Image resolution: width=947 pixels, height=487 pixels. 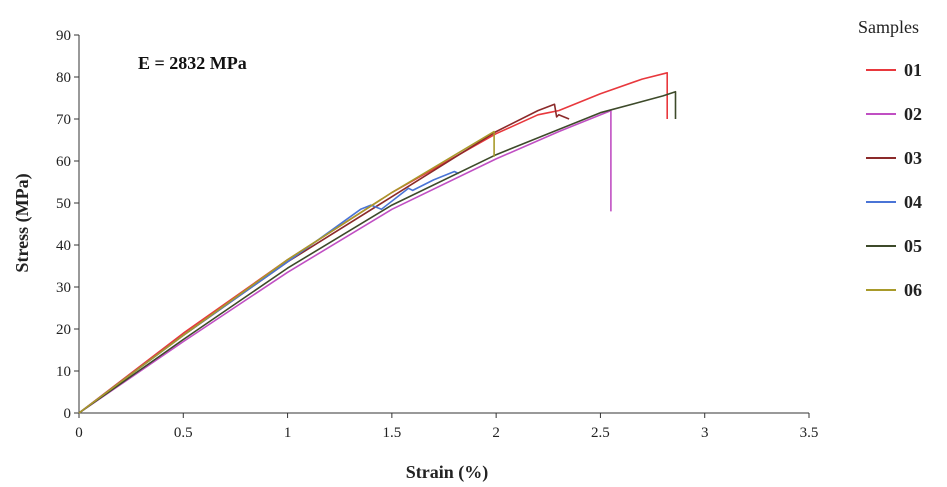 What do you see at coordinates (68, 414) in the screenshot?
I see `y-tick-label: 0` at bounding box center [68, 414].